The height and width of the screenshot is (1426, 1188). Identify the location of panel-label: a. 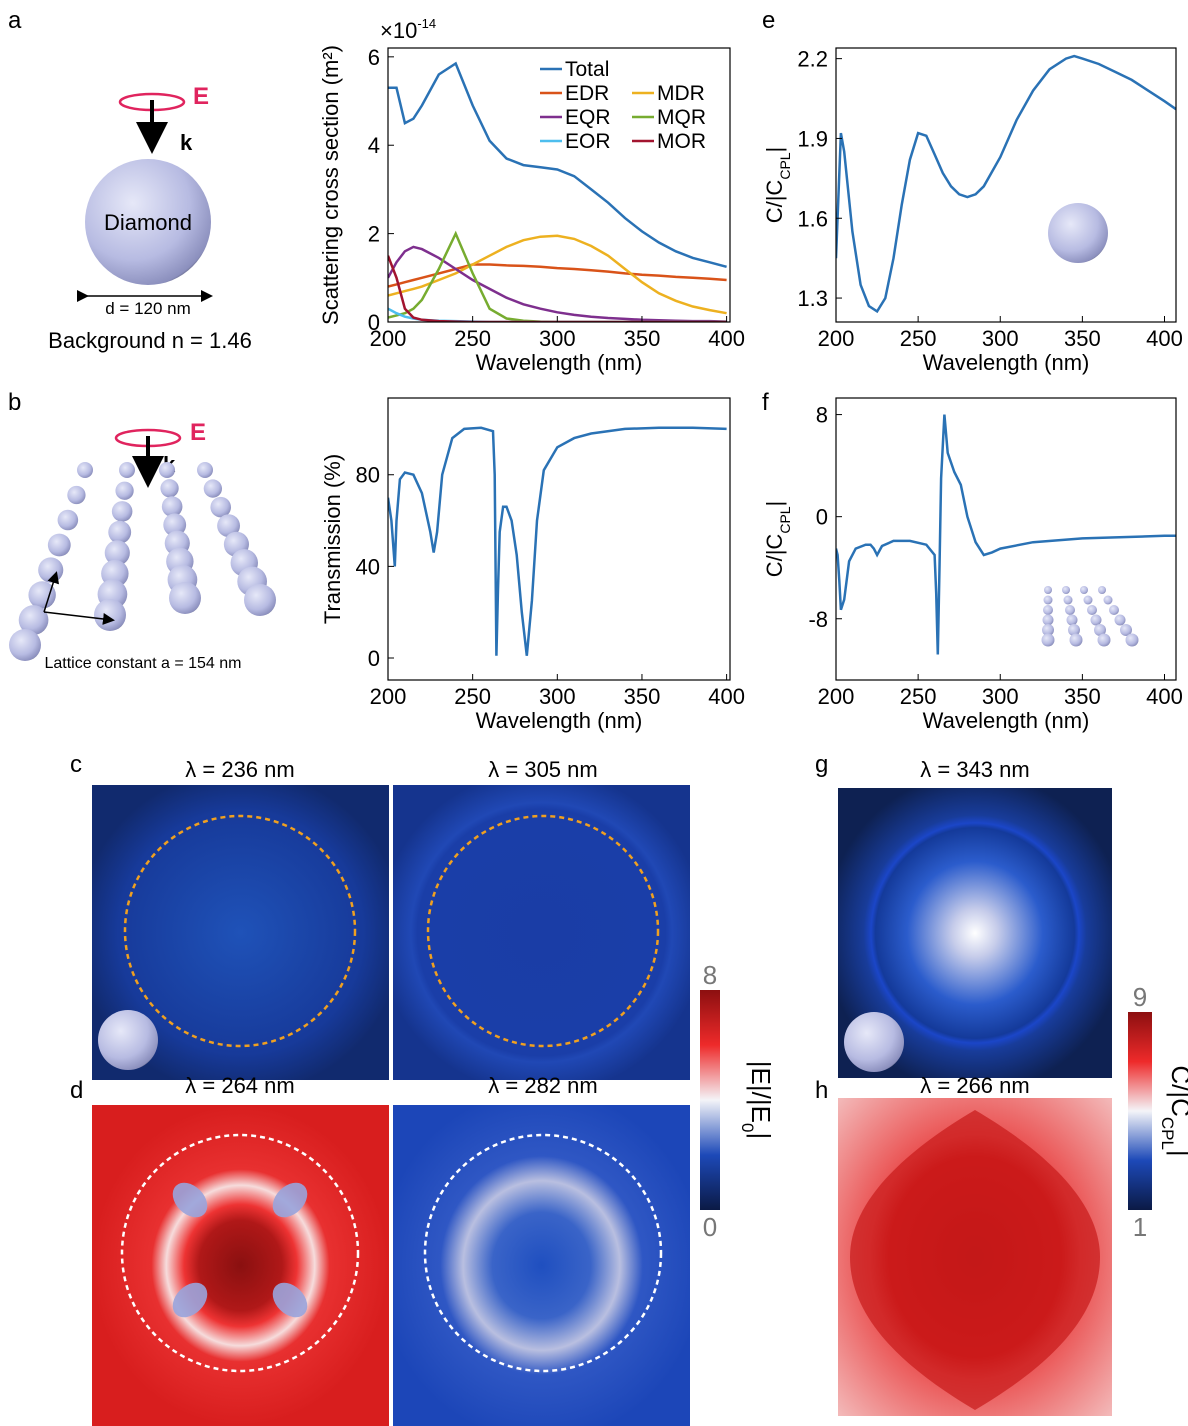
(15, 20).